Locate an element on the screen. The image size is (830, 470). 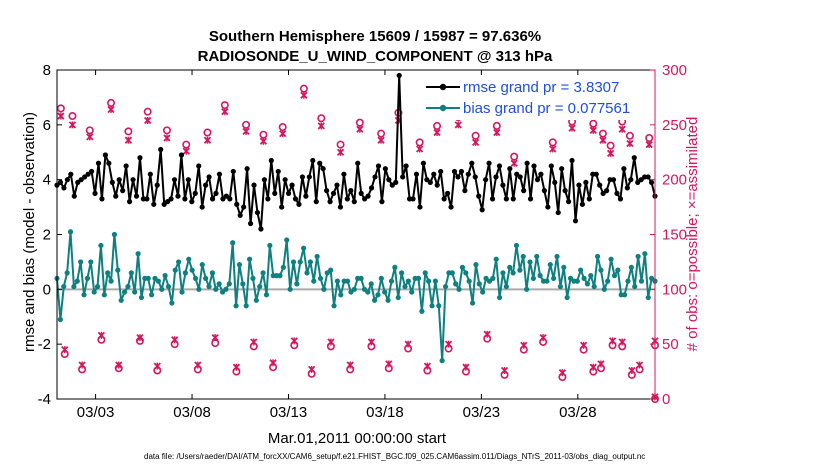
legend-box is located at coordinates (534, 97).